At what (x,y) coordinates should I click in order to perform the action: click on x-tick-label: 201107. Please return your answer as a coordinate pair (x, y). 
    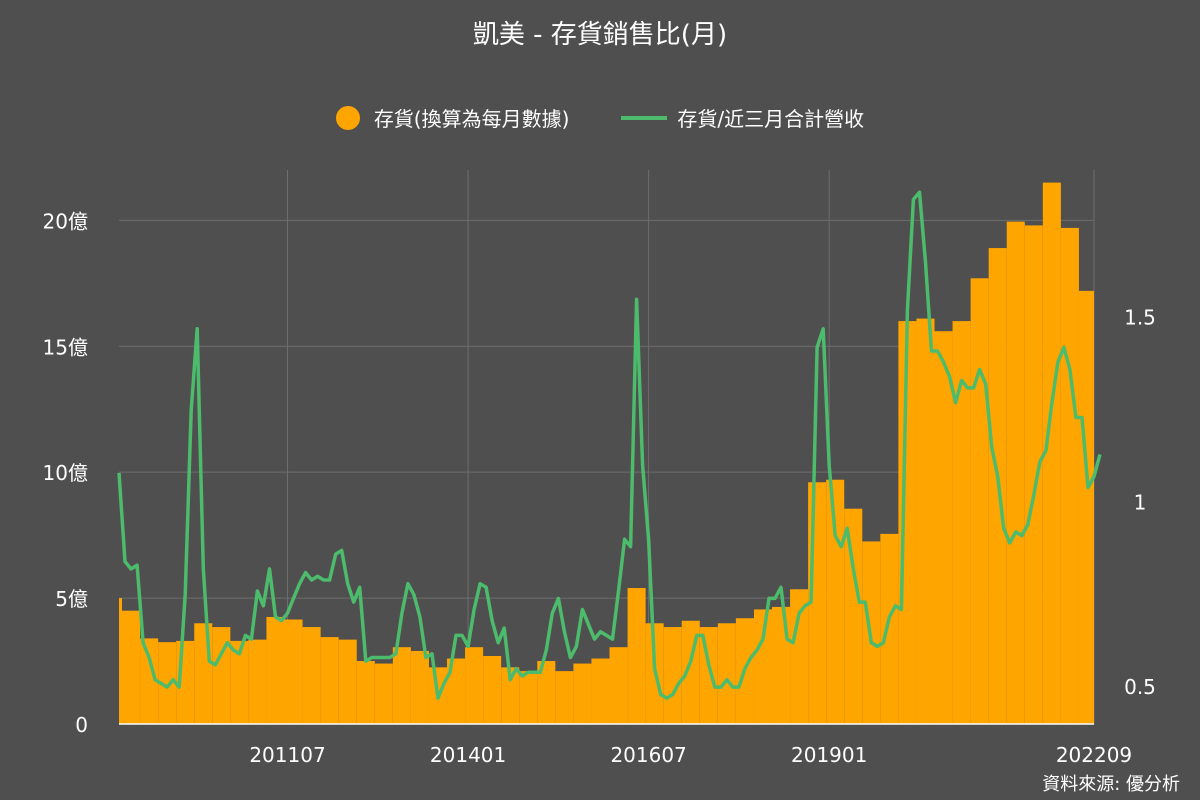
    Looking at the image, I should click on (287, 755).